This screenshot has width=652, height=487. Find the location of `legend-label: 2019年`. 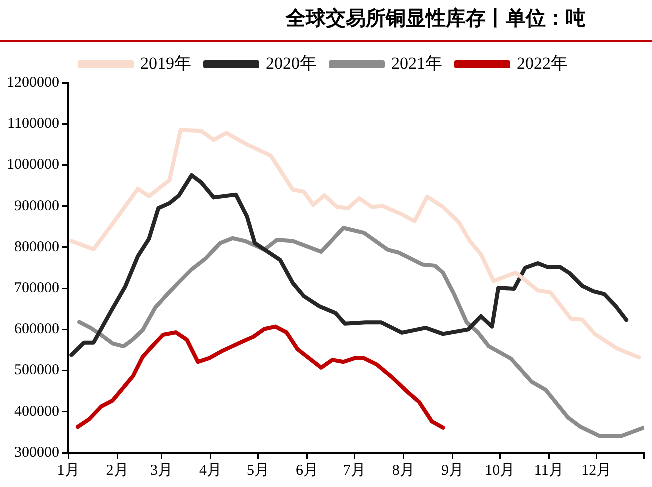

legend-label: 2019年 is located at coordinates (166, 63).